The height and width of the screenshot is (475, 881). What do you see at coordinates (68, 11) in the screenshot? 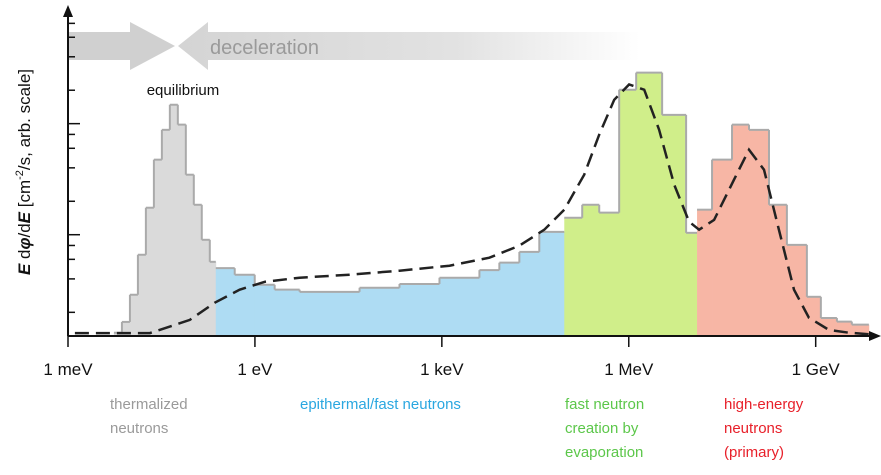
I see `y-axis-arrow` at bounding box center [68, 11].